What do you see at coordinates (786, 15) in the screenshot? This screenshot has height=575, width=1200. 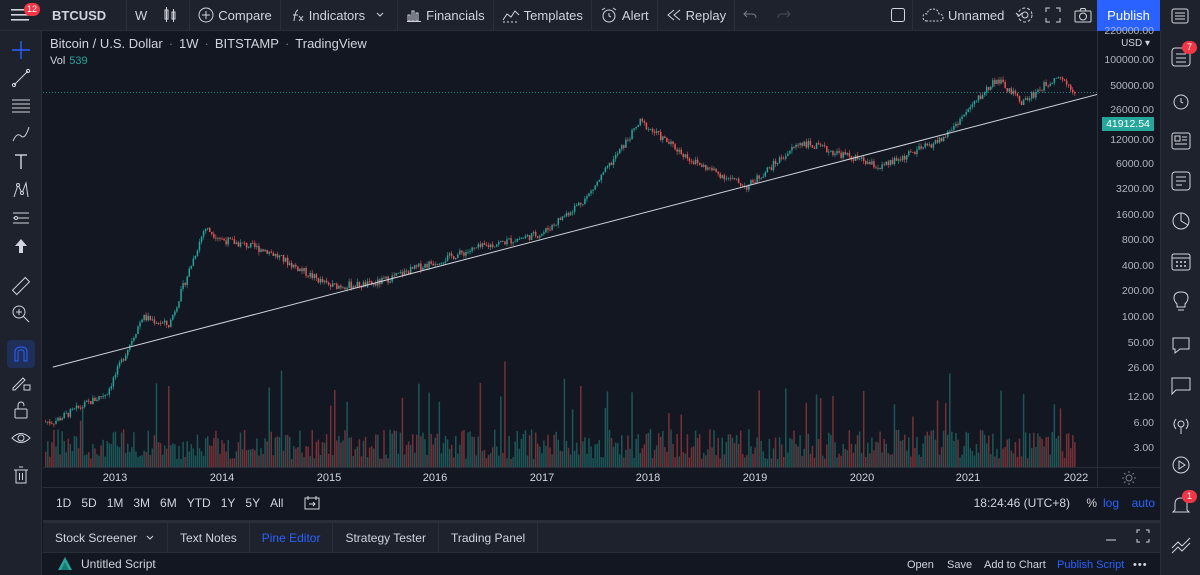 I see `redo-button` at bounding box center [786, 15].